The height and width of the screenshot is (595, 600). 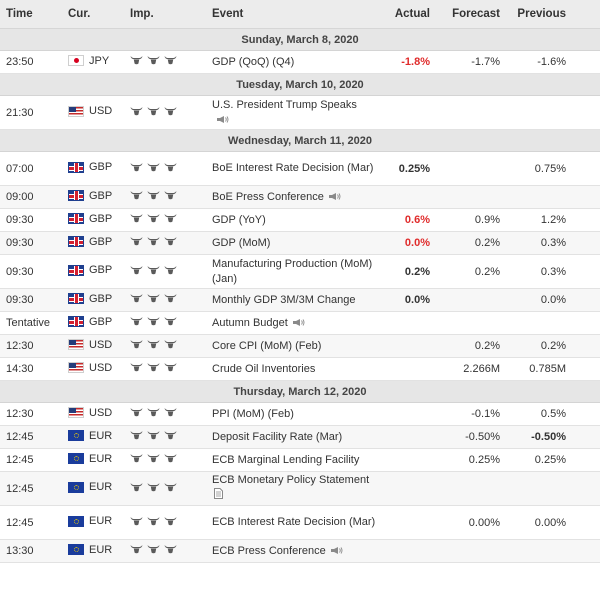 What do you see at coordinates (554, 414) in the screenshot?
I see `previous-value: 0.5%` at bounding box center [554, 414].